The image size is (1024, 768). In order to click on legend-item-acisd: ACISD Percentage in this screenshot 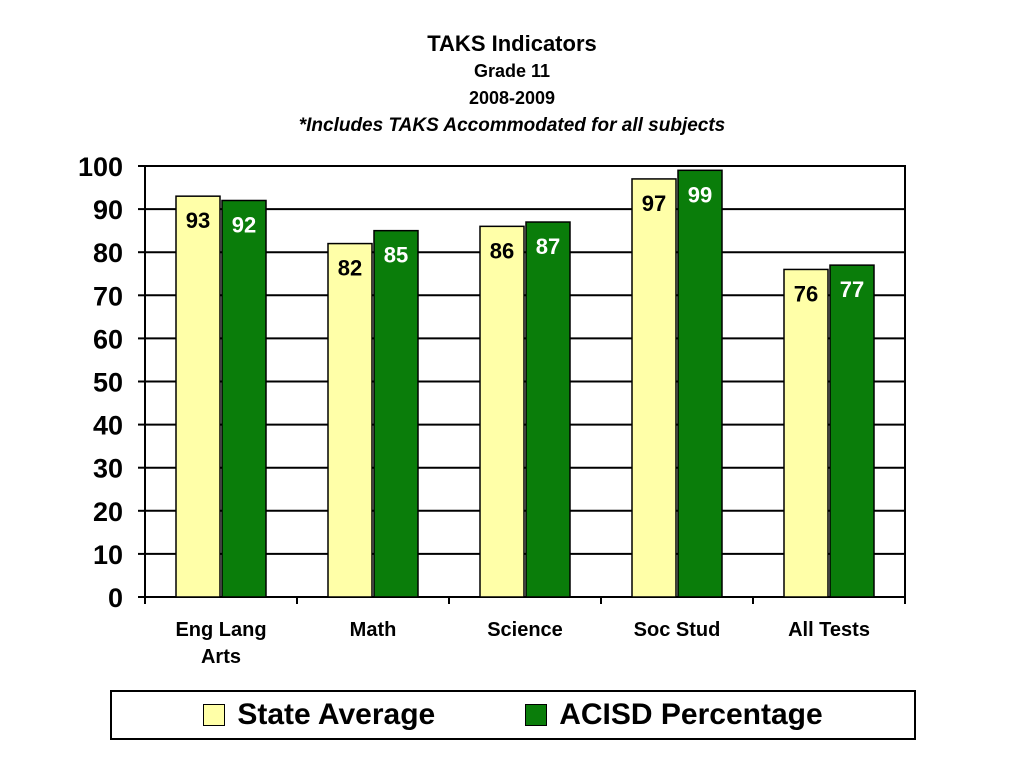, I will do `click(674, 715)`.